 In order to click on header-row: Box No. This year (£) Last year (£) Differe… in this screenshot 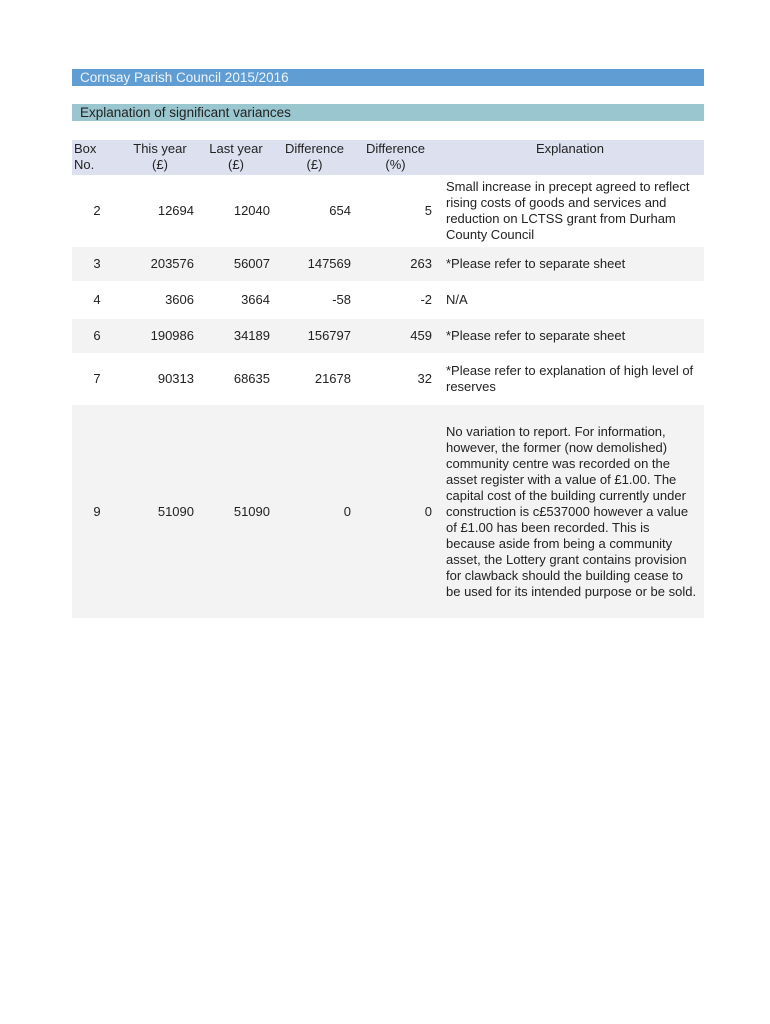, I will do `click(388, 157)`.